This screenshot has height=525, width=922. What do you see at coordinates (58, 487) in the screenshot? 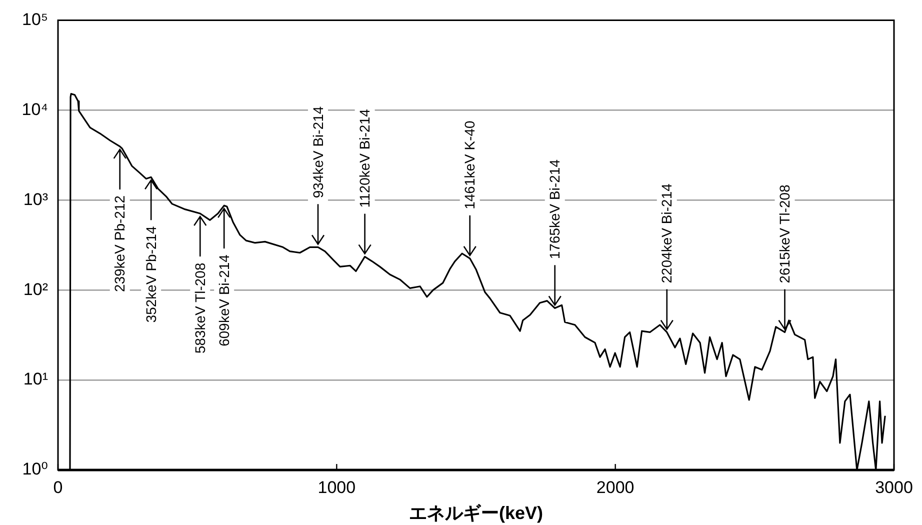
I see `x-tick-label: 0` at bounding box center [58, 487].